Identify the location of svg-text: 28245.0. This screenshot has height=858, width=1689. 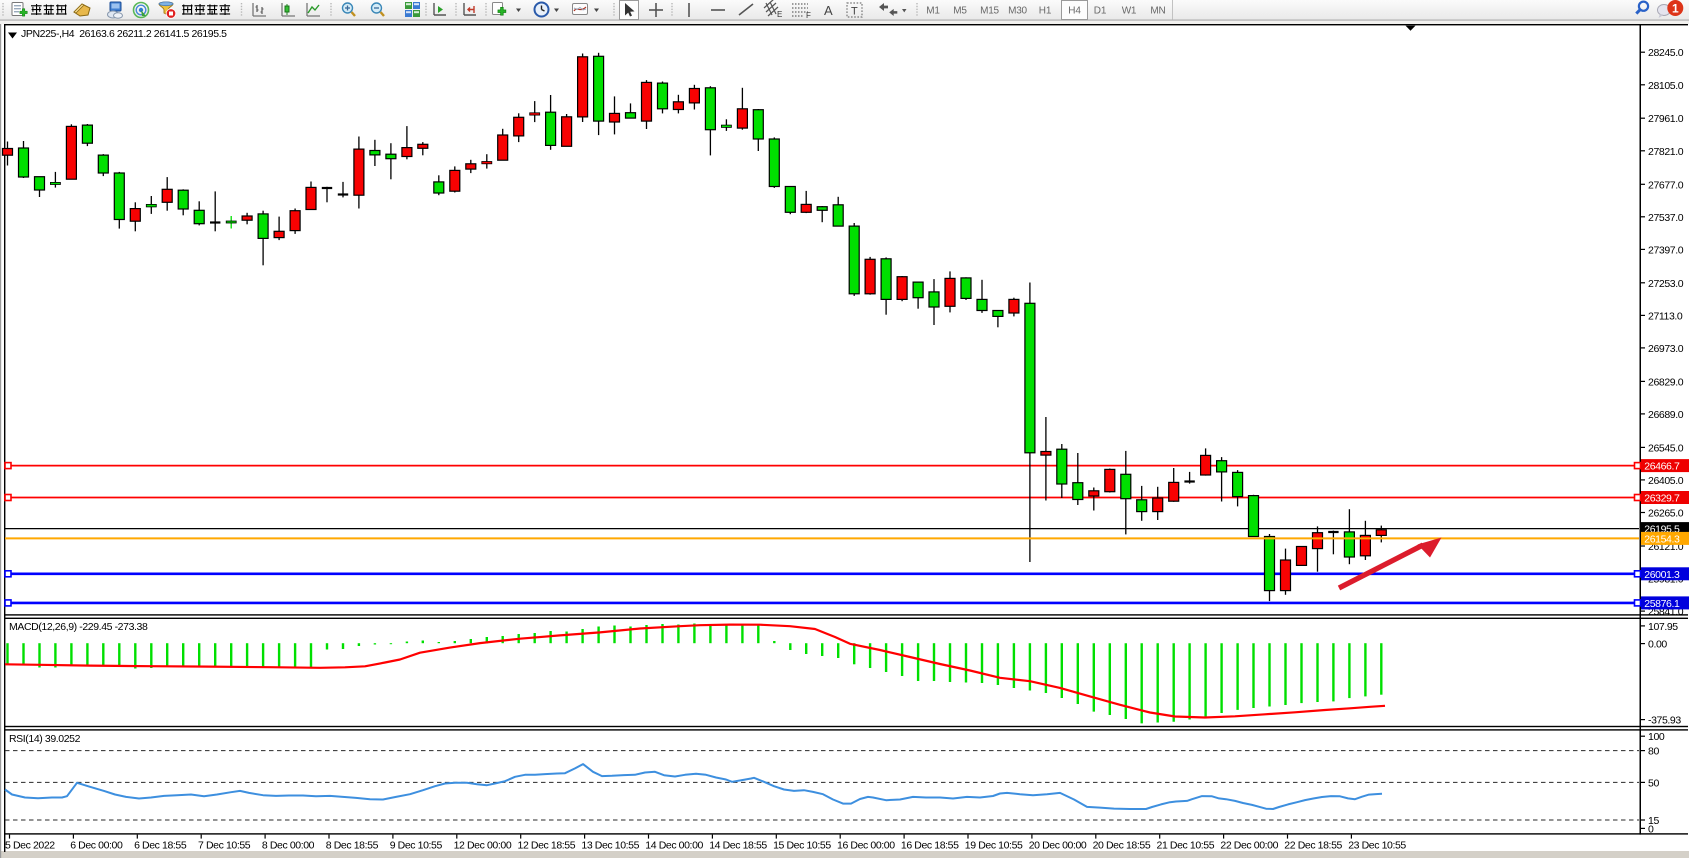
(1666, 53).